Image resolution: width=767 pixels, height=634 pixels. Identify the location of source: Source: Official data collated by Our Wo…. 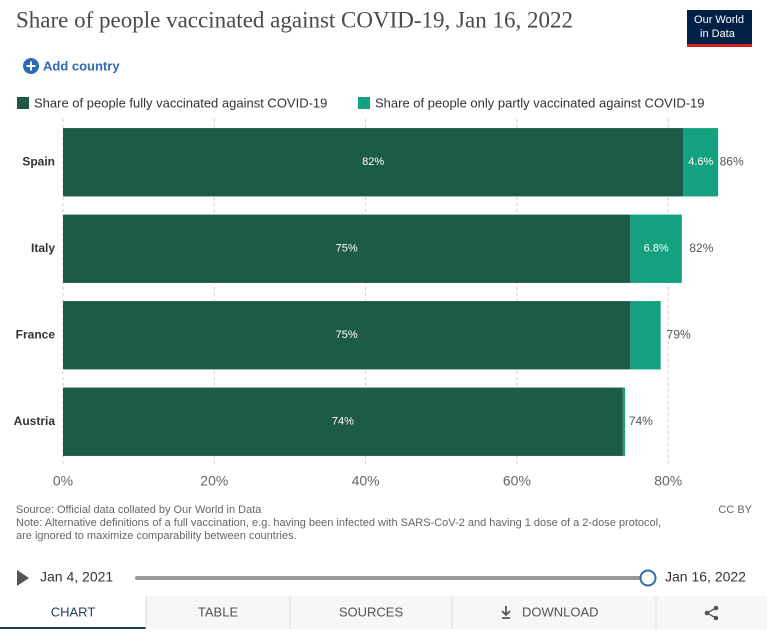
(139, 510).